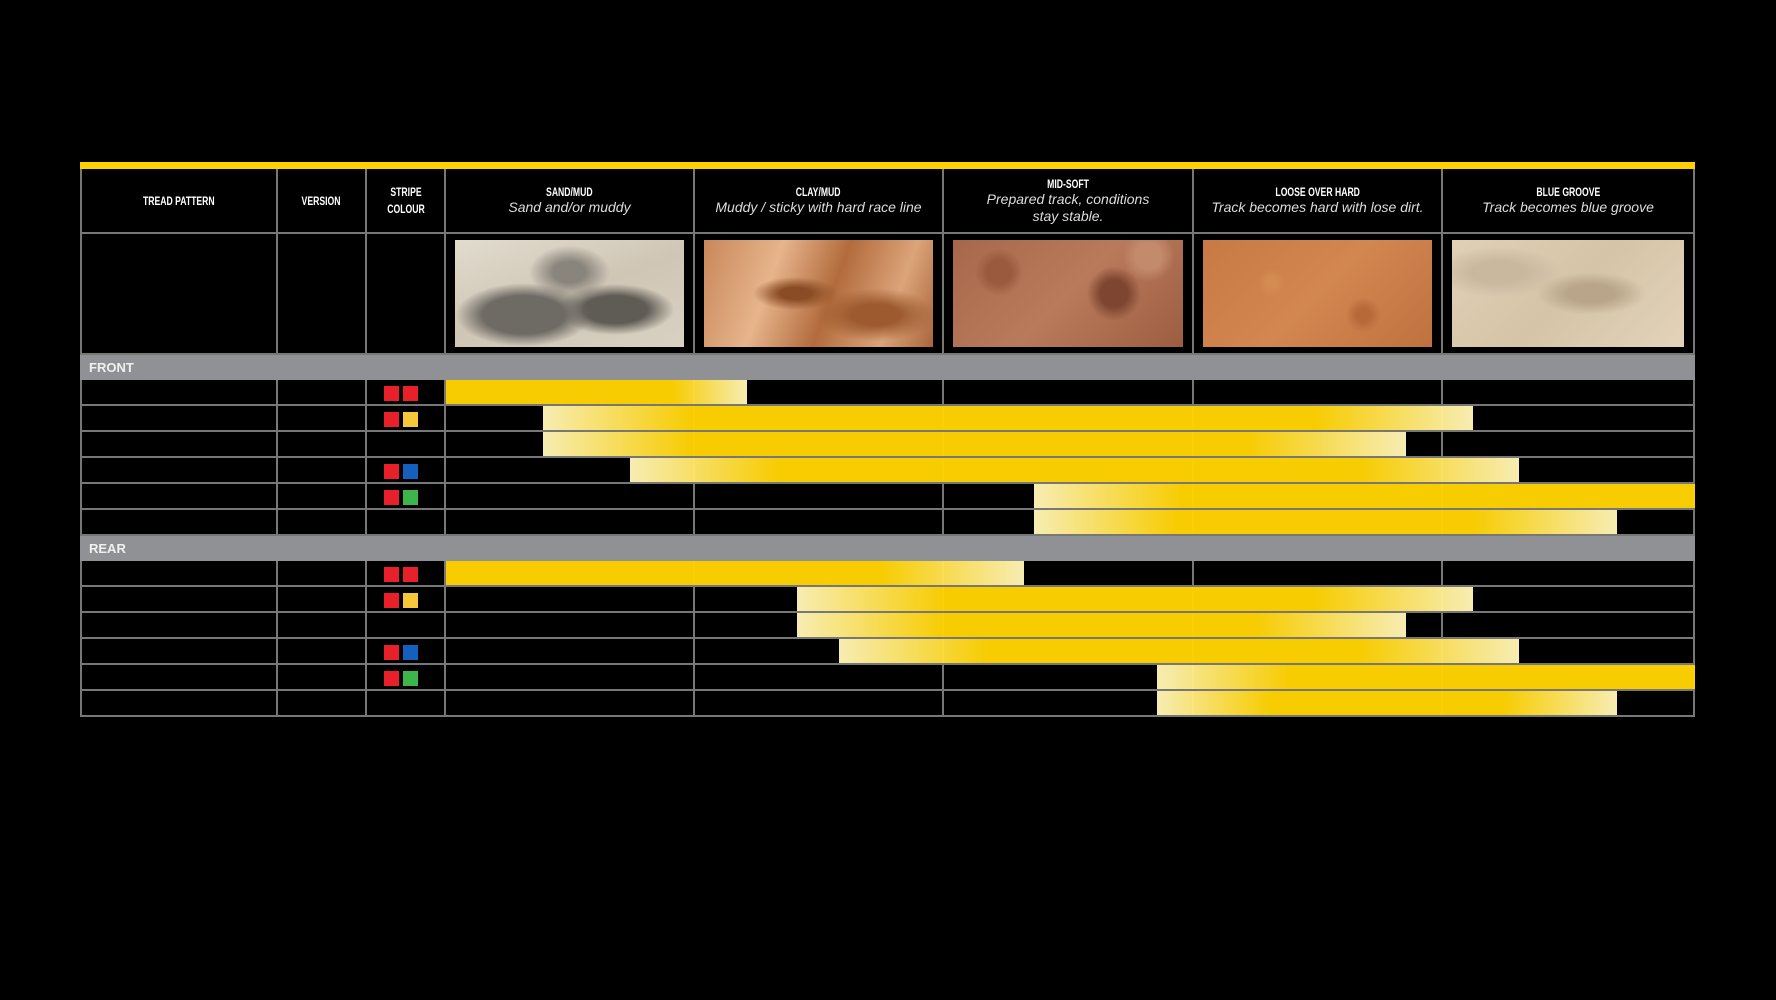 The width and height of the screenshot is (1776, 1000). What do you see at coordinates (321, 200) in the screenshot?
I see `column-title: VERSION` at bounding box center [321, 200].